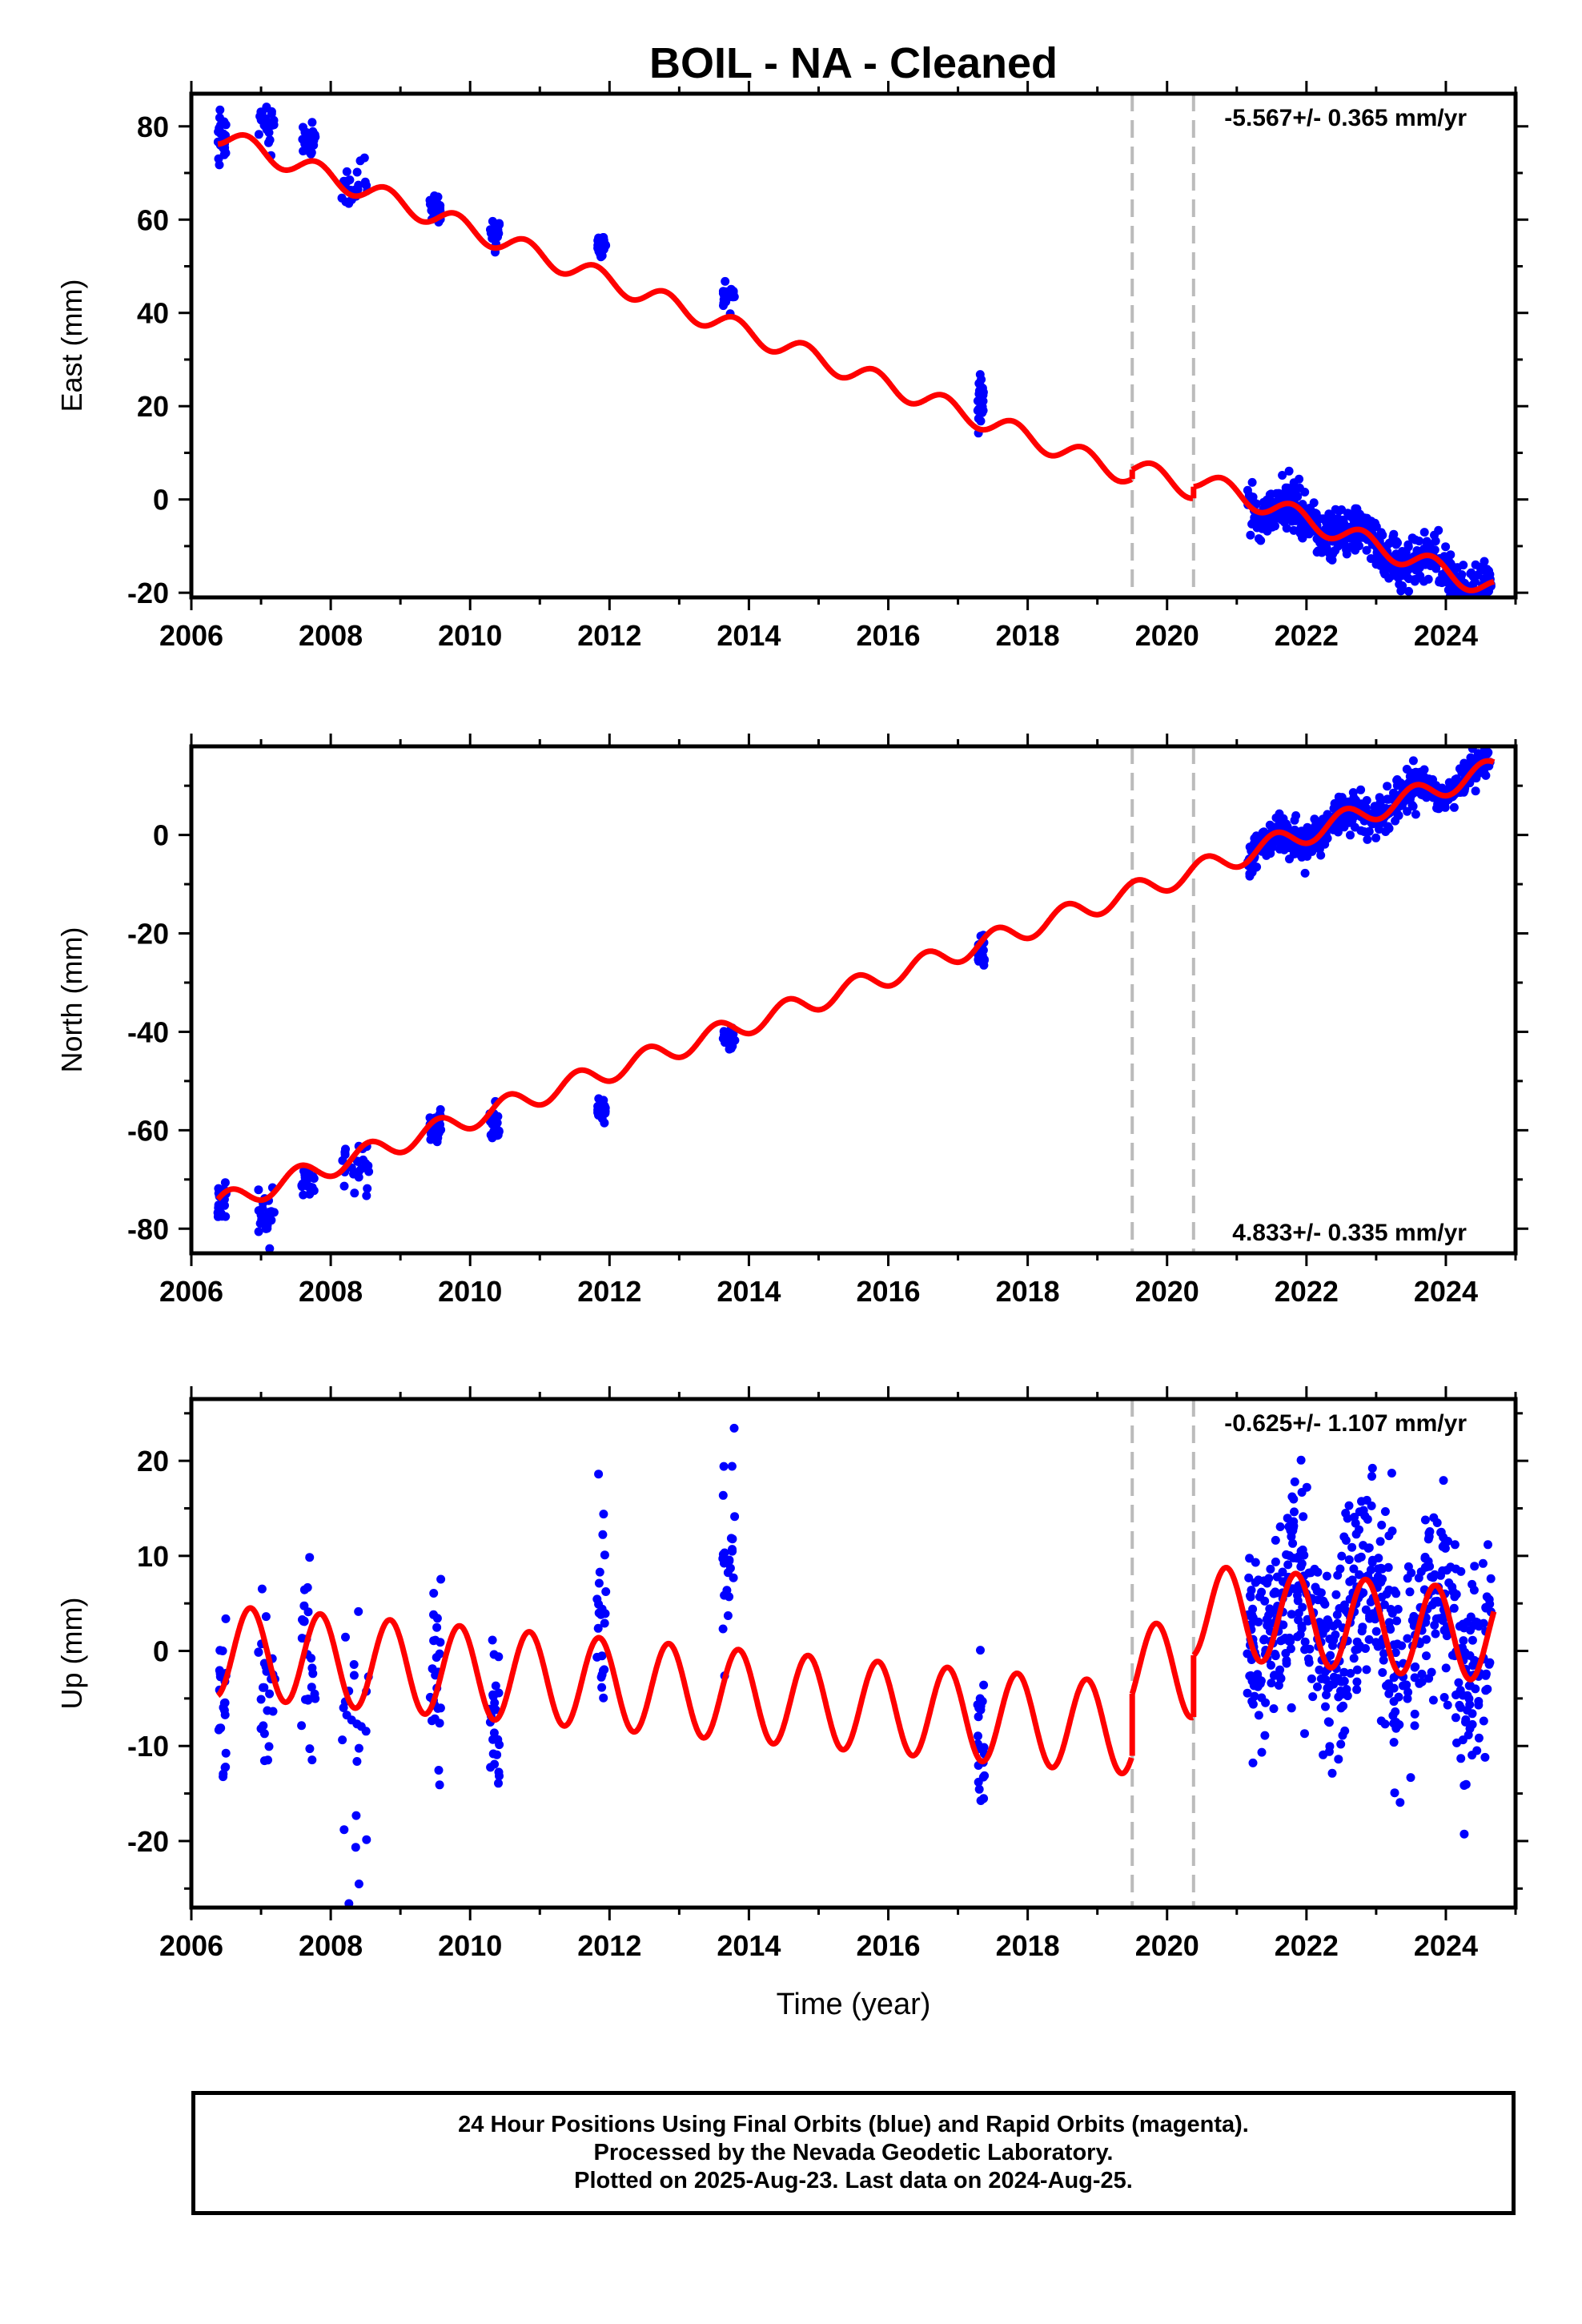 The height and width of the screenshot is (2324, 1582). Describe the element at coordinates (148, 1130) in the screenshot. I see `y-tick-label: -60` at that location.